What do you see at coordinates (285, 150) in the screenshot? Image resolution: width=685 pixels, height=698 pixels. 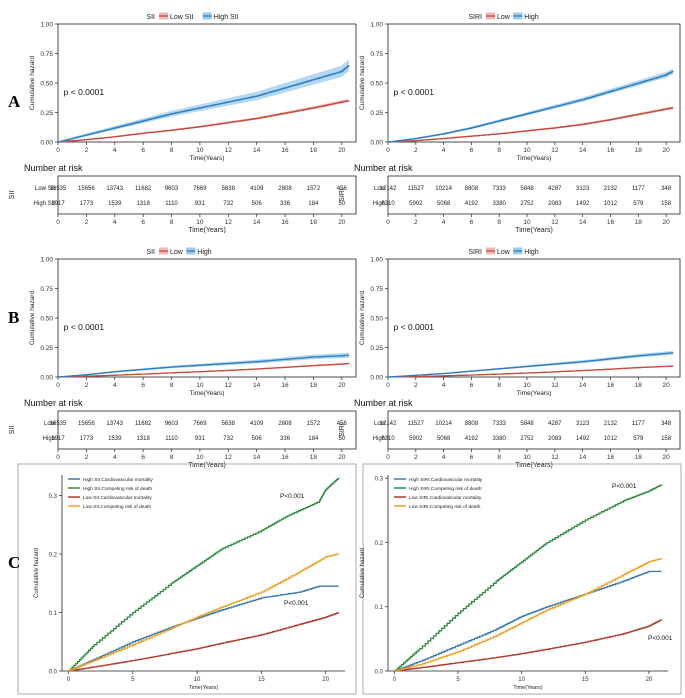 I see `x-tick-label: 16` at bounding box center [285, 150].